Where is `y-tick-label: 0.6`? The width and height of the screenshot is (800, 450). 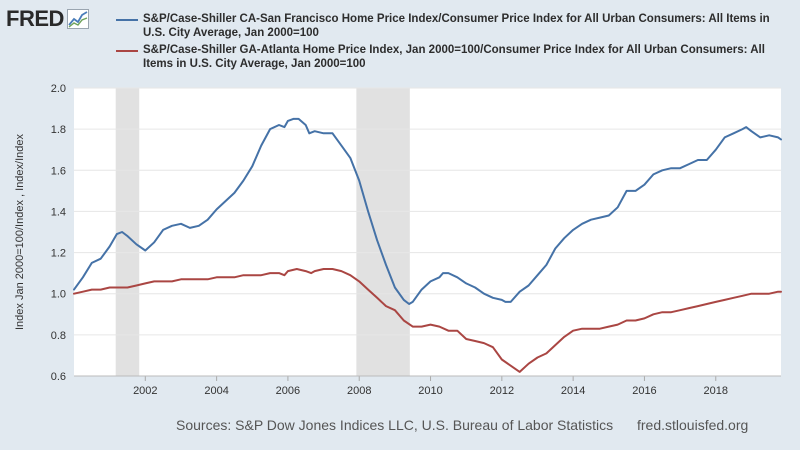 y-tick-label: 0.6 is located at coordinates (58, 377).